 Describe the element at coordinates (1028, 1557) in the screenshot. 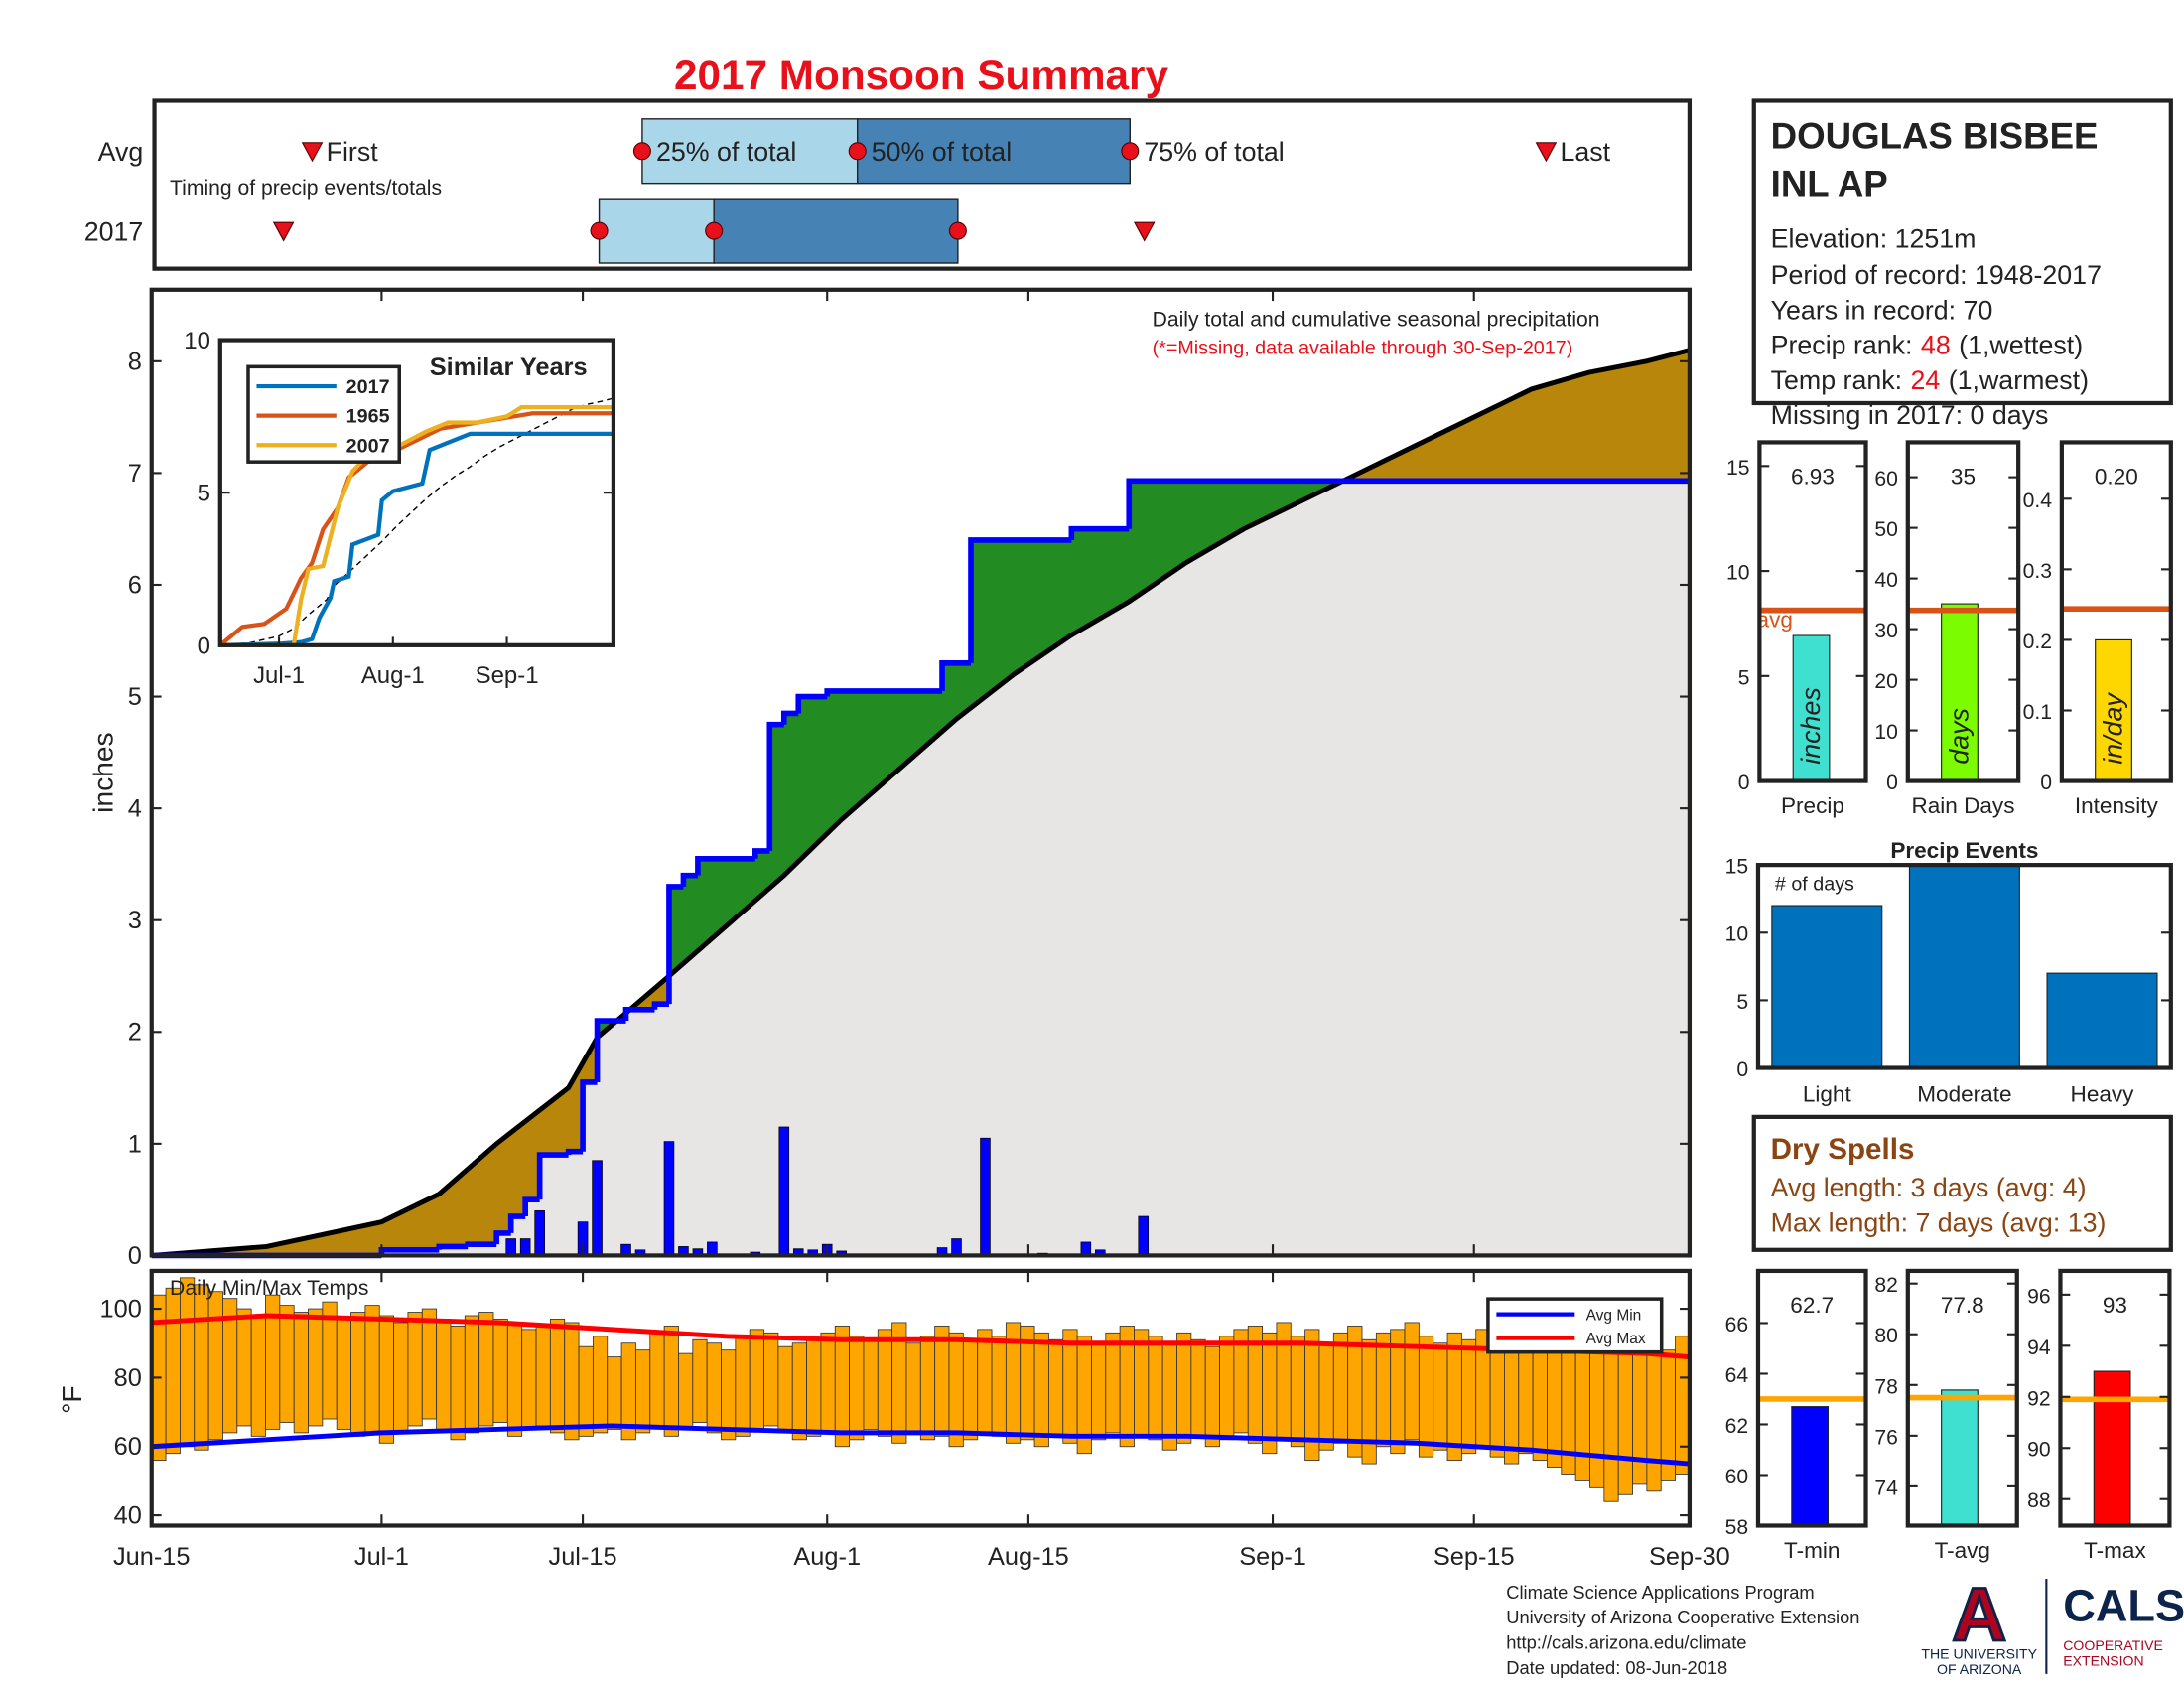

I see `x-tick-label: Aug-15` at that location.